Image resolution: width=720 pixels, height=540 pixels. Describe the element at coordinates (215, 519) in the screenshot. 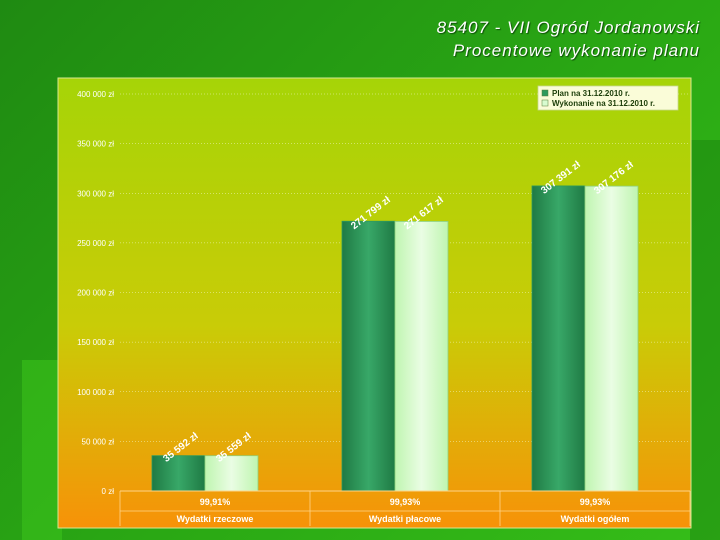

I see `x-tick-label: Wydatki rzeczowe` at that location.